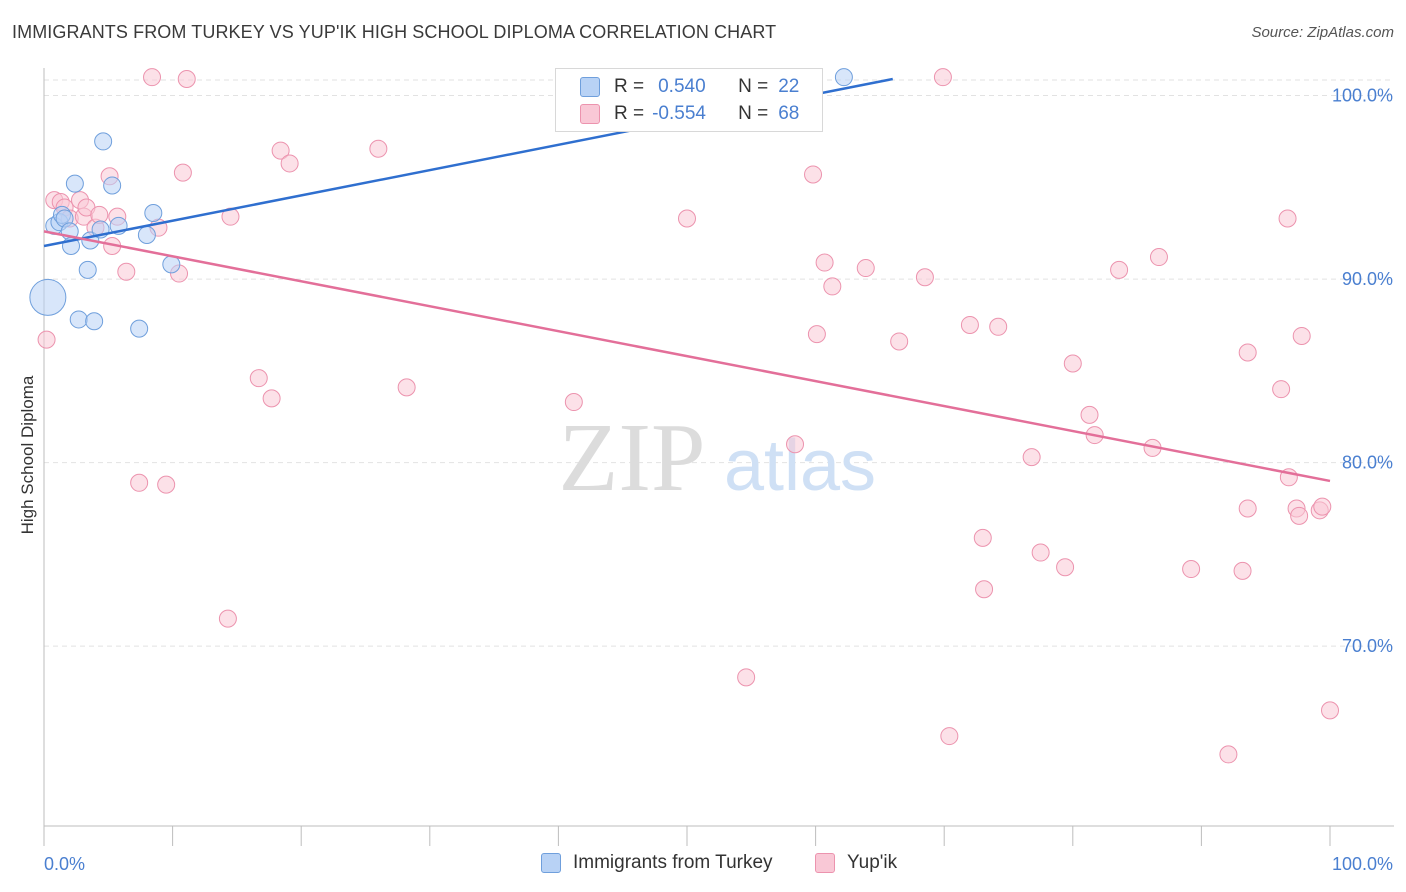  I want to click on watermark: ZIP atlas, so click(718, 458).